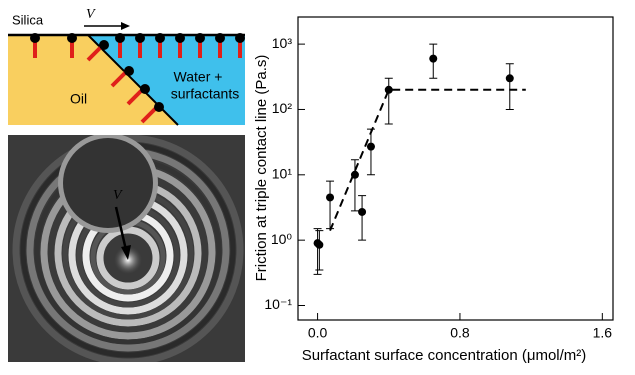 This screenshot has width=635, height=375. I want to click on water-label: surfactants, so click(205, 94).